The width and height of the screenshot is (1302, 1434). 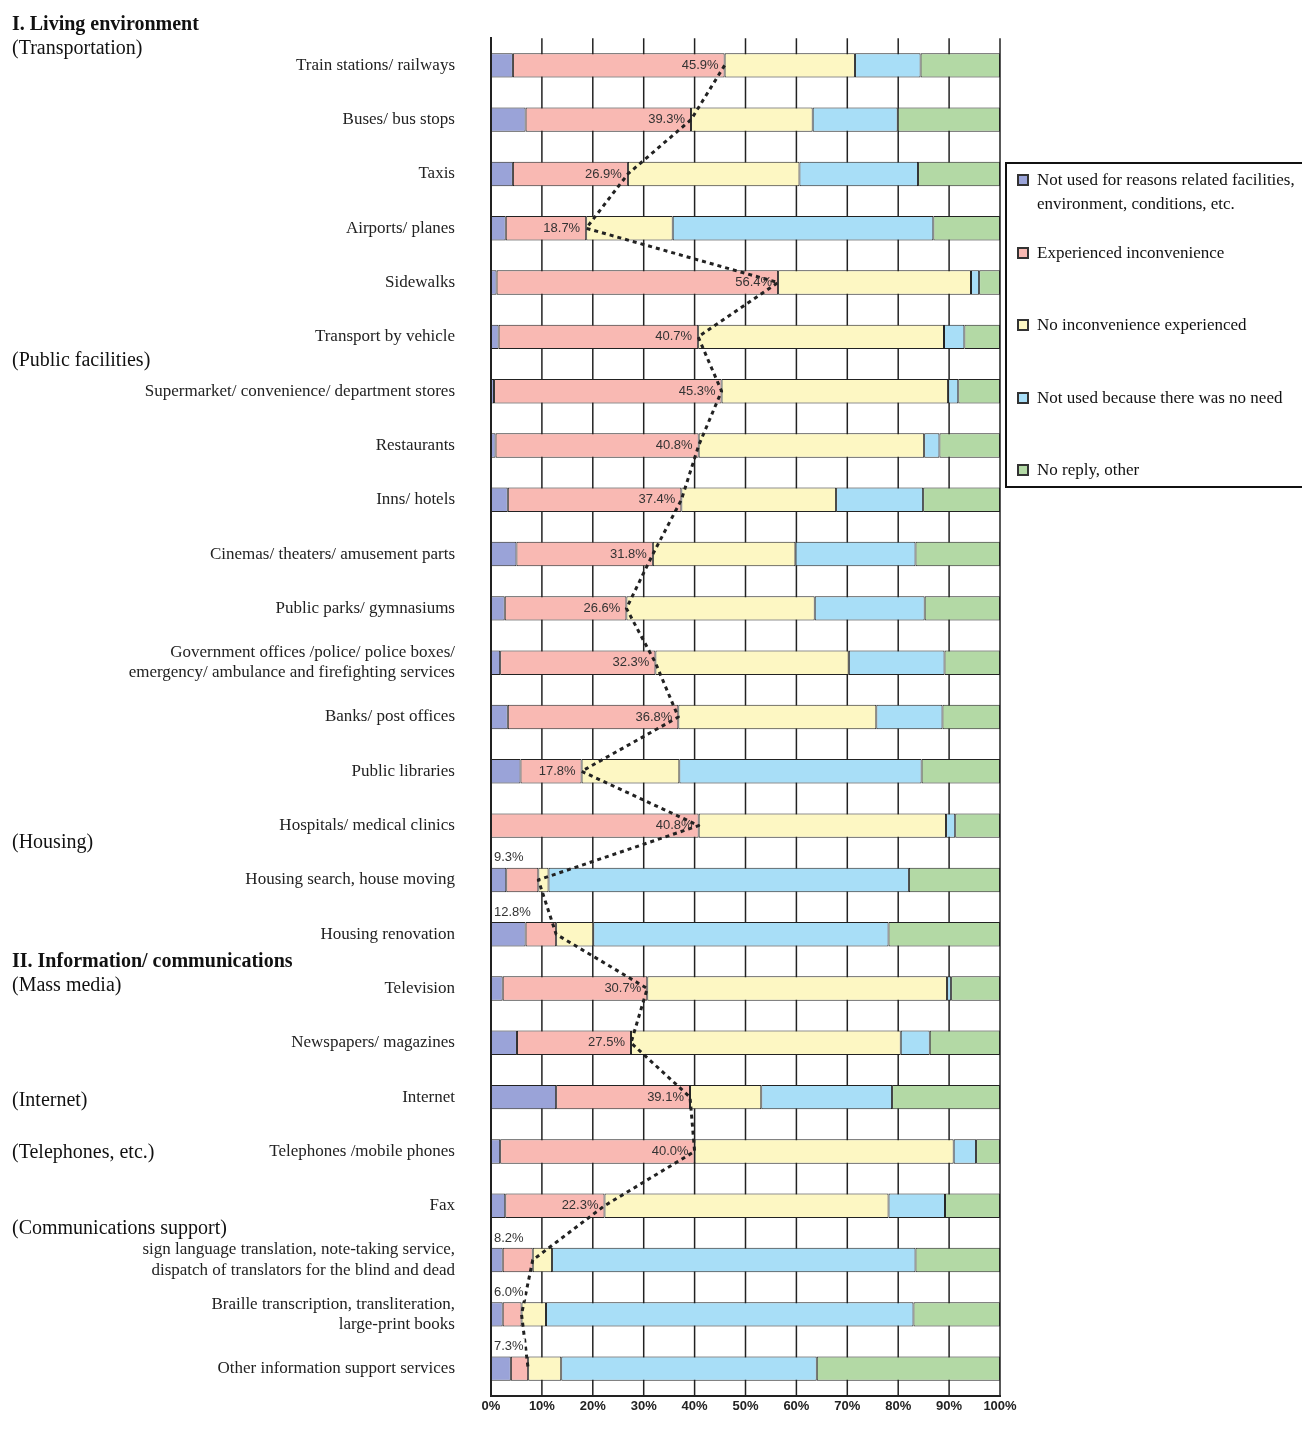 I want to click on y-tick-label: Banks/ post offices, so click(x=389, y=716).